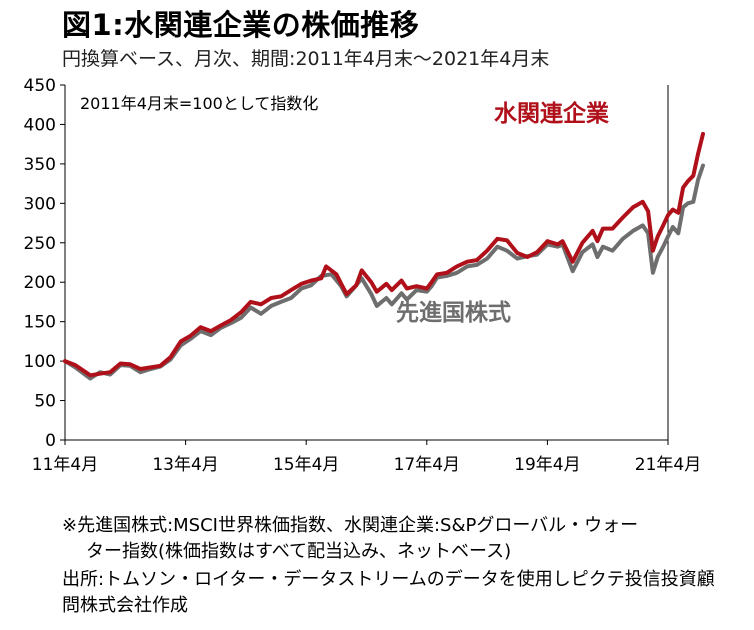  Describe the element at coordinates (45, 402) in the screenshot. I see `y-tick-label: 50` at that location.